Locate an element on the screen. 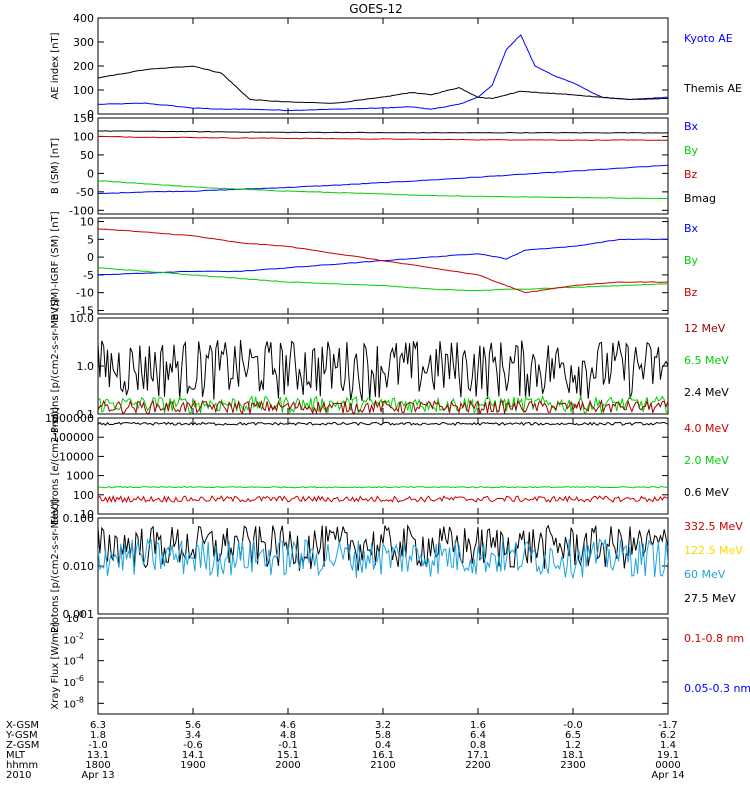 The width and height of the screenshot is (750, 800). x-row-value: 1.4 is located at coordinates (668, 745).